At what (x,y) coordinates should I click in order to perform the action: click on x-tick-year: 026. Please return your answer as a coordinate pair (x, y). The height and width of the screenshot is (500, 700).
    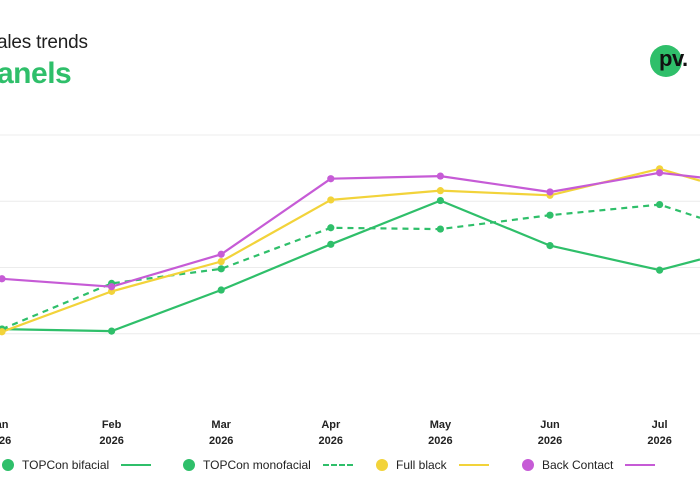
    Looking at the image, I should click on (5, 441).